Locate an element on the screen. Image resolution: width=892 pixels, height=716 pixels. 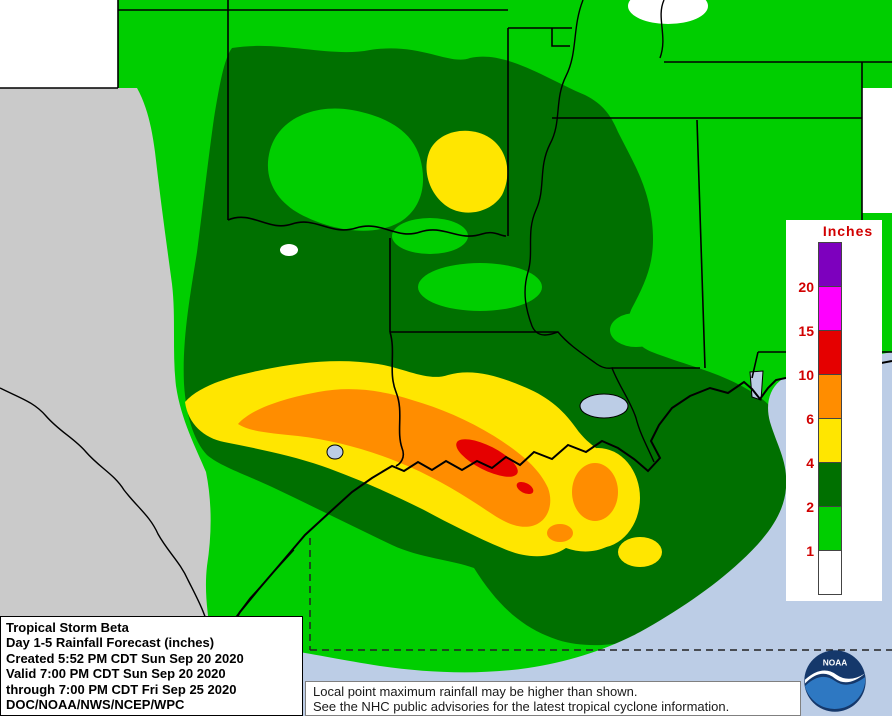
legend-color-swatch: 1 is located at coordinates (824, 569).